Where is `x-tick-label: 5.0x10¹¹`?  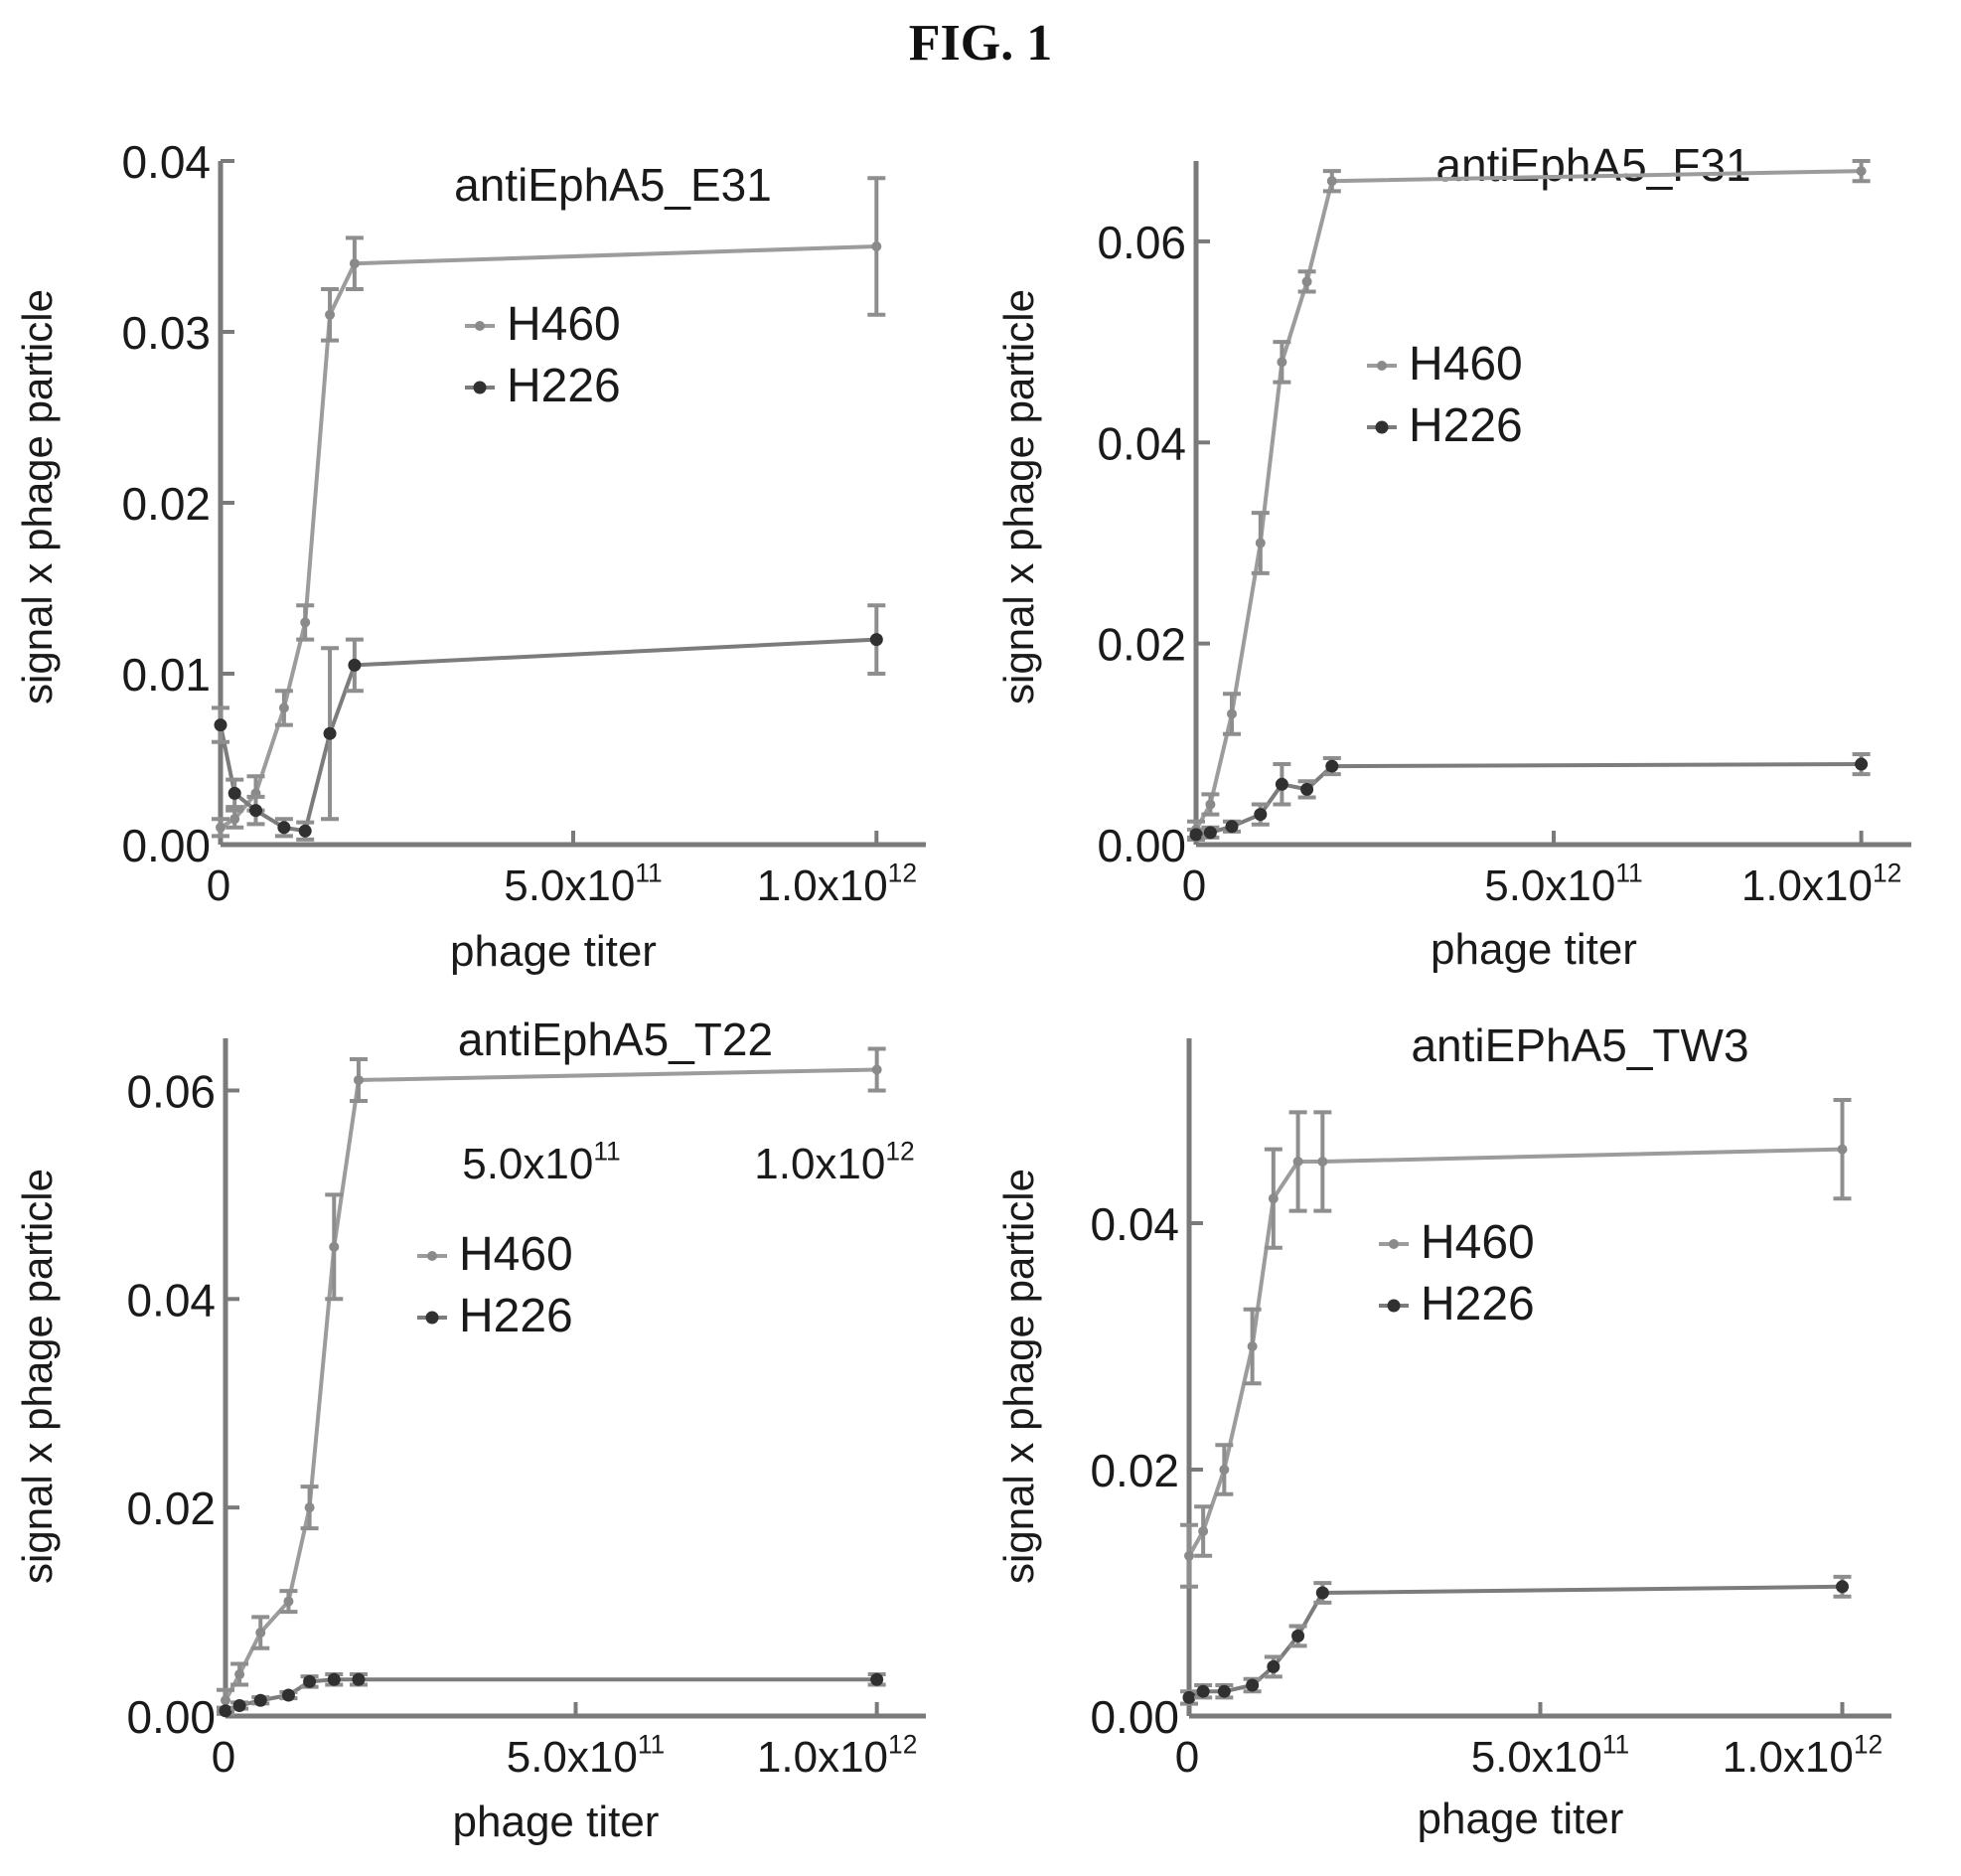 x-tick-label: 5.0x10¹¹ is located at coordinates (583, 884).